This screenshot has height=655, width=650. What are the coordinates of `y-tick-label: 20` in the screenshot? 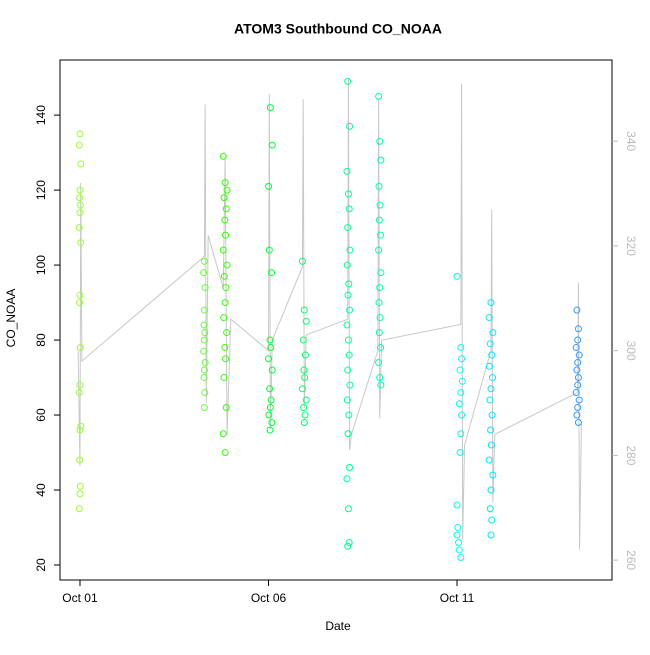 It's located at (41, 565).